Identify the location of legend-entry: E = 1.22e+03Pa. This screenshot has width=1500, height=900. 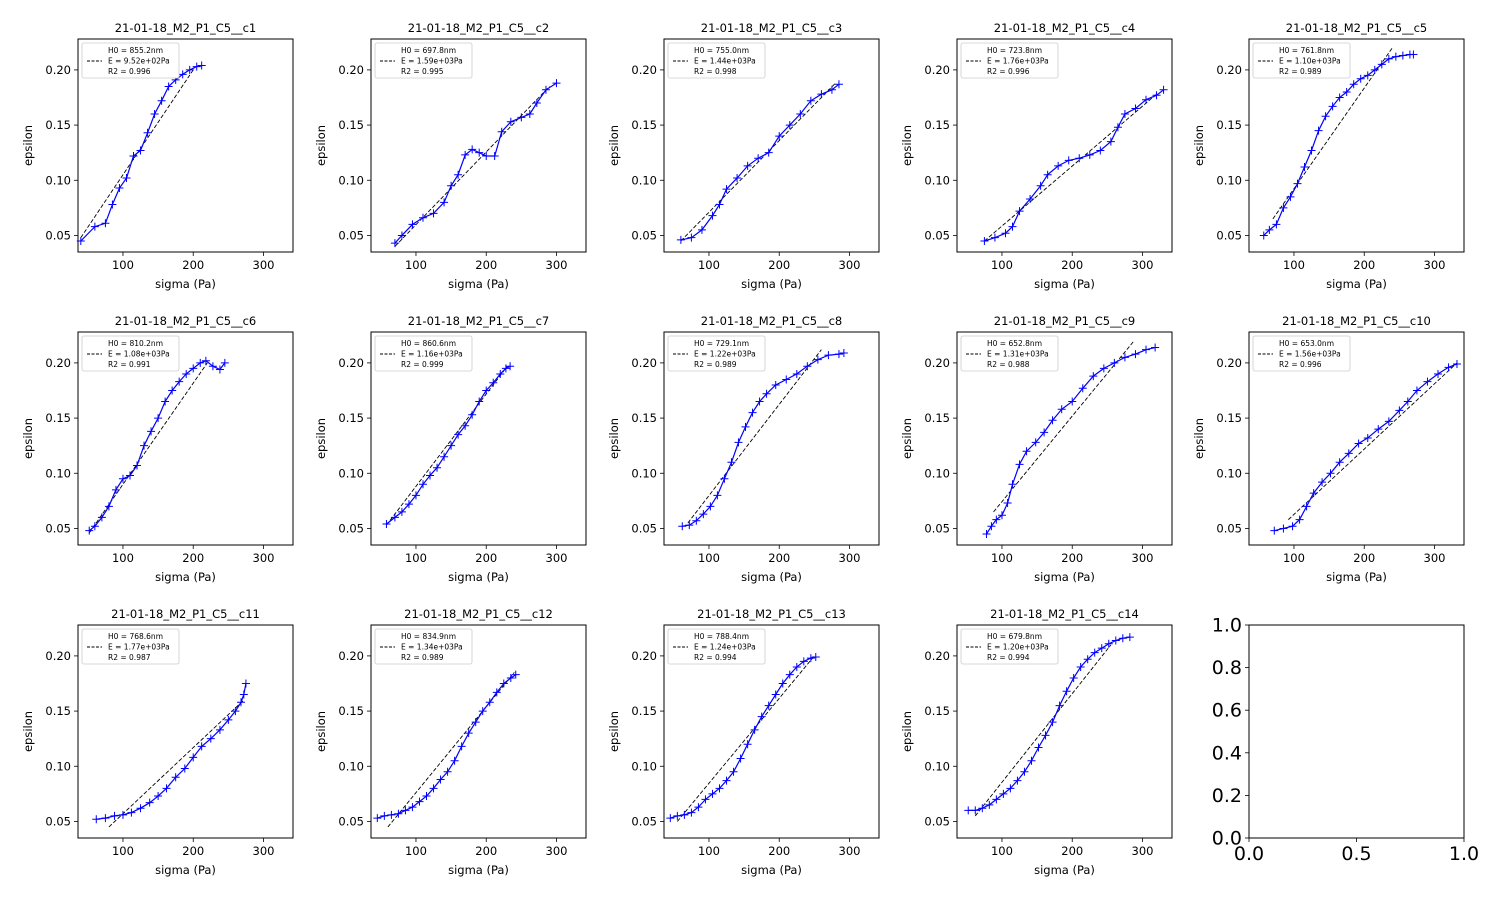
(725, 354).